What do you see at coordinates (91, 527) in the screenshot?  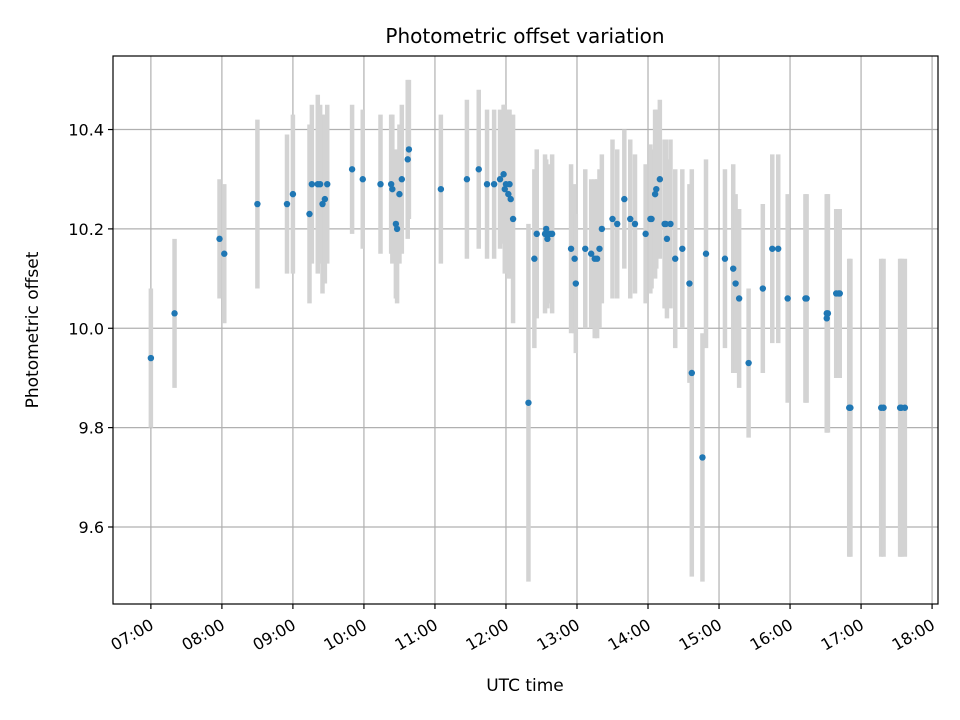 I see `y-tick-label: 9.6` at bounding box center [91, 527].